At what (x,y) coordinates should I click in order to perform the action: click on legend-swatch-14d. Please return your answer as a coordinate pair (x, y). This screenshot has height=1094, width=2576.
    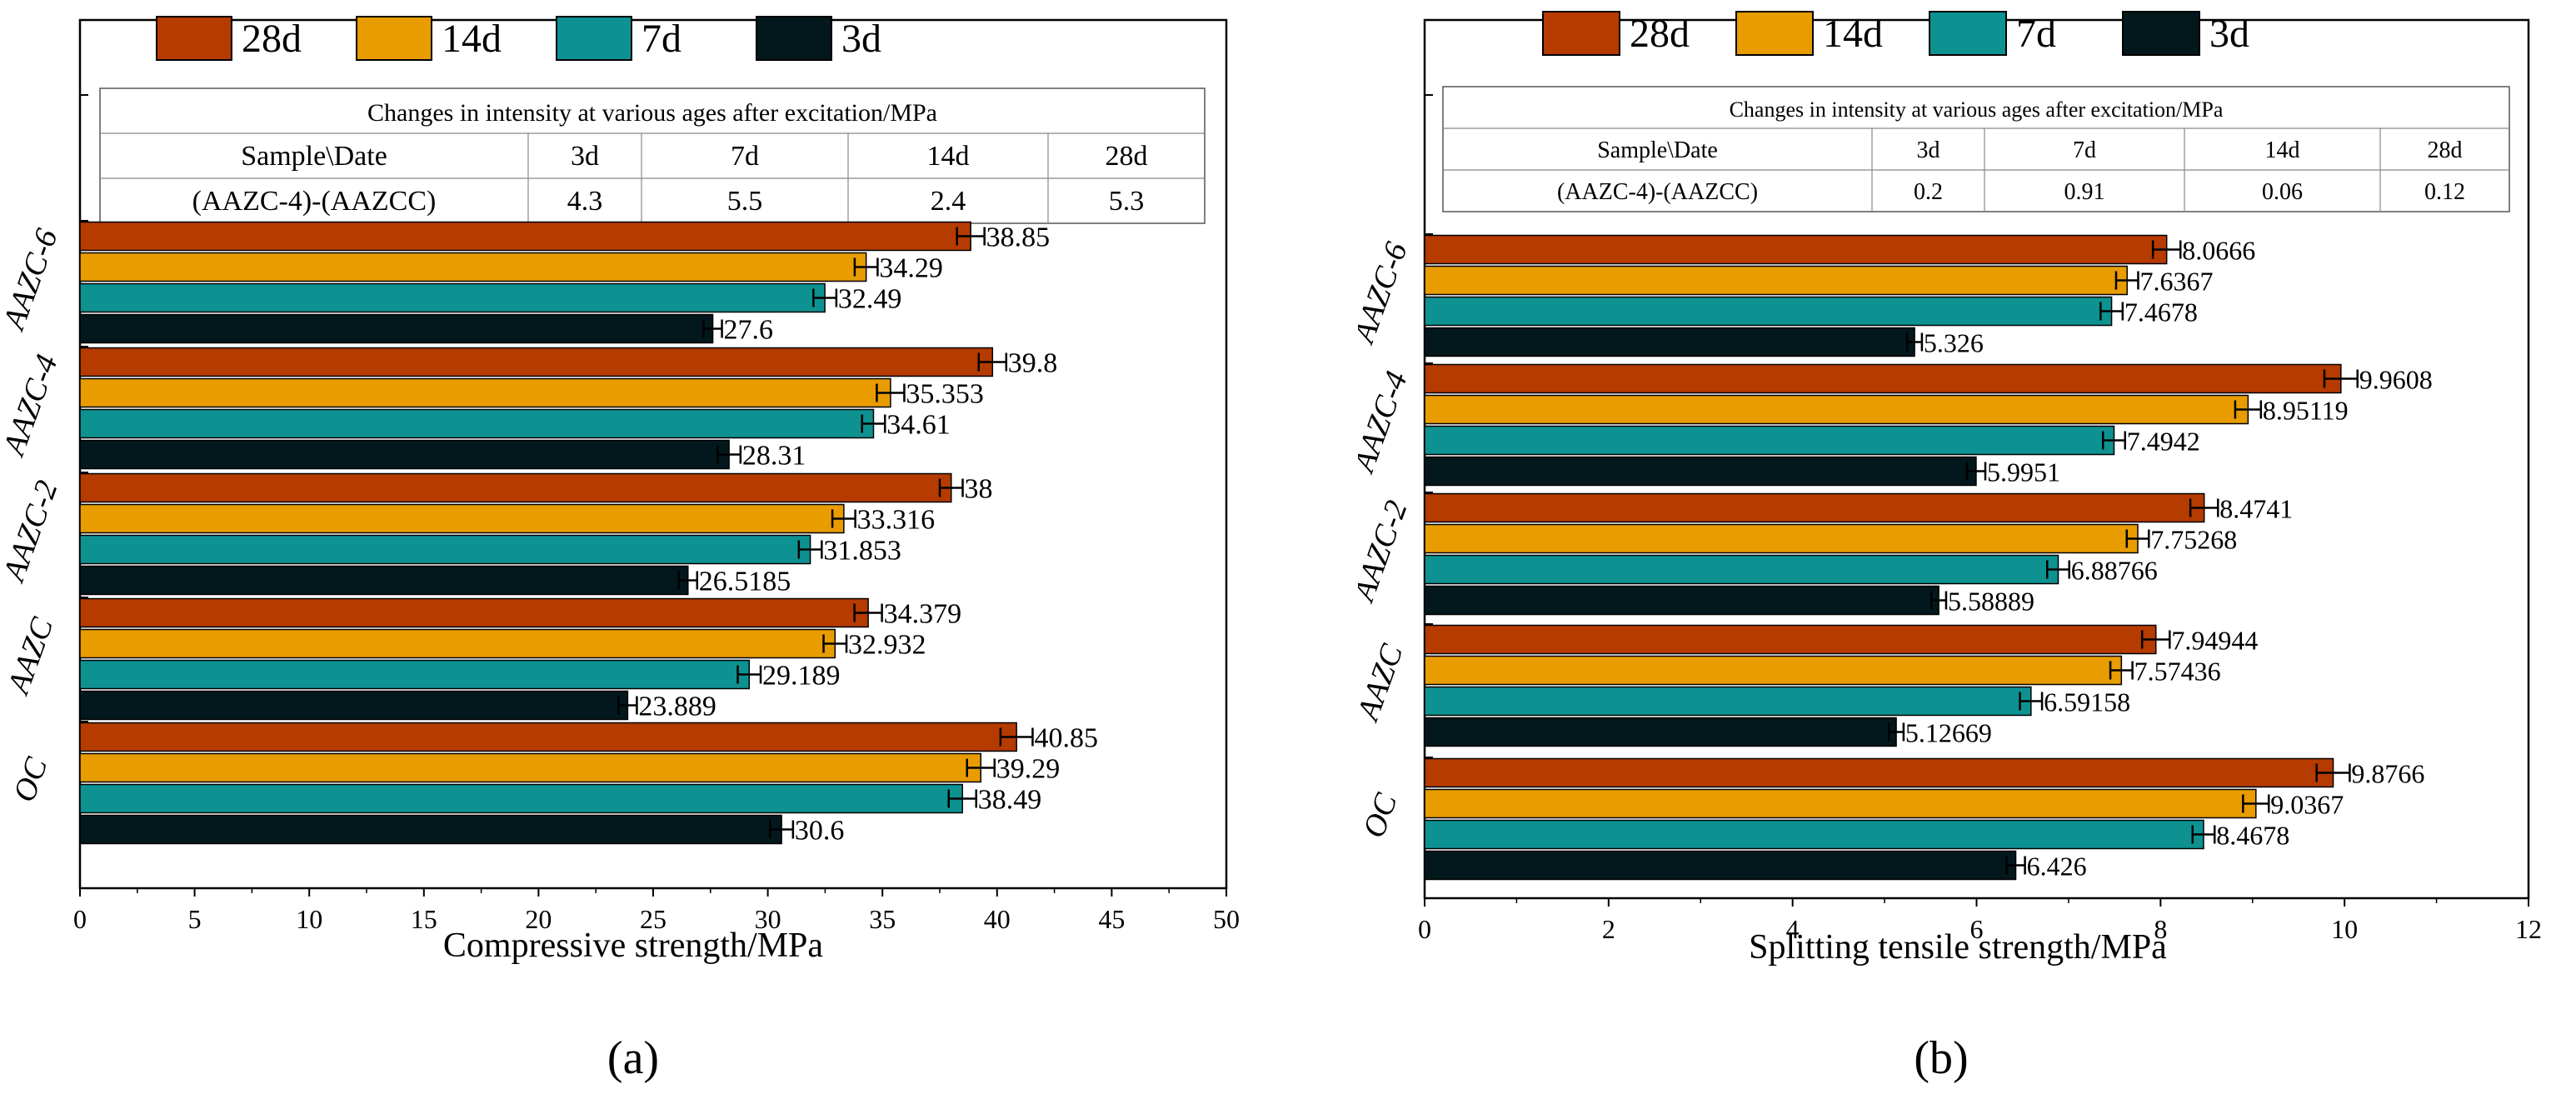
    Looking at the image, I should click on (394, 38).